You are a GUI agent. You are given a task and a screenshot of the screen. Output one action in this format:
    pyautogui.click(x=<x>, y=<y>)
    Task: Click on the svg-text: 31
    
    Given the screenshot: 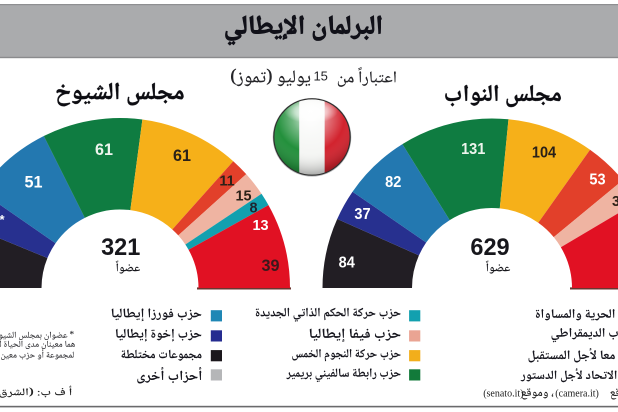 What is the action you would take?
    pyautogui.click(x=615, y=202)
    